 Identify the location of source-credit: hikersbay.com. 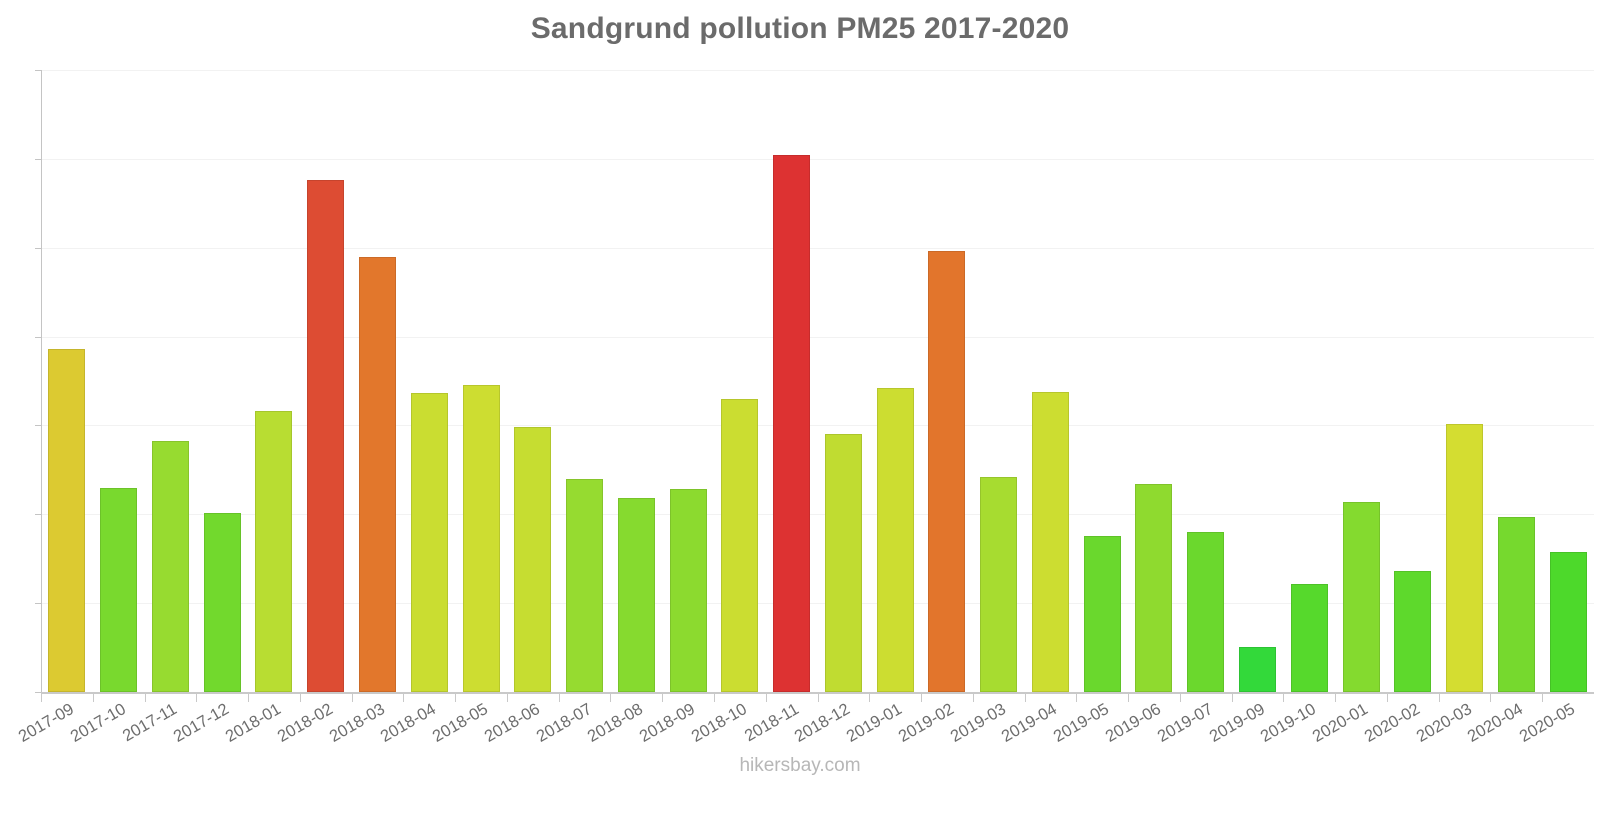
(800, 765).